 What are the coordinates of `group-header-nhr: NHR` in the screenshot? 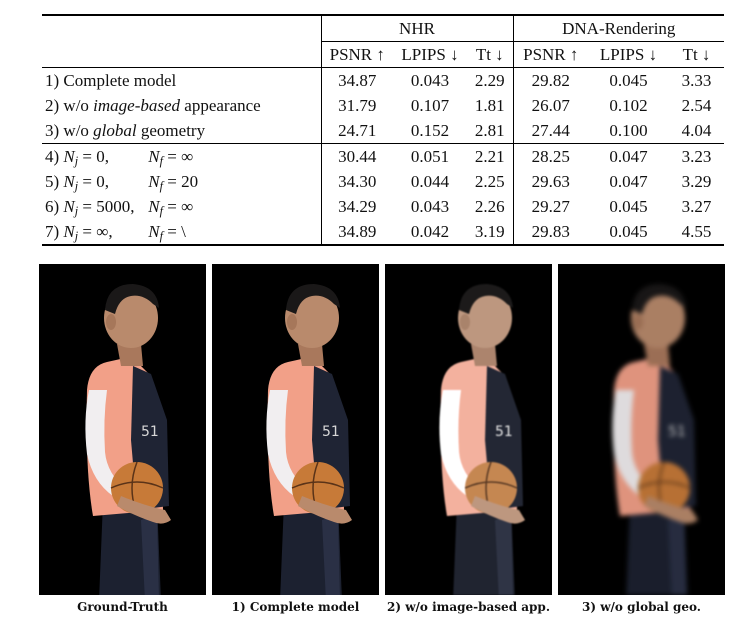 It's located at (417, 28).